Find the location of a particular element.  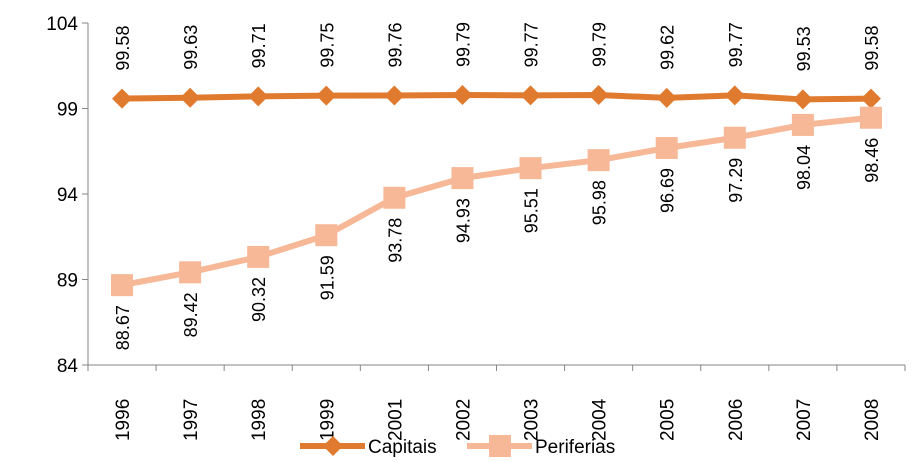

data-label-capitais: 99.62 is located at coordinates (668, 47).